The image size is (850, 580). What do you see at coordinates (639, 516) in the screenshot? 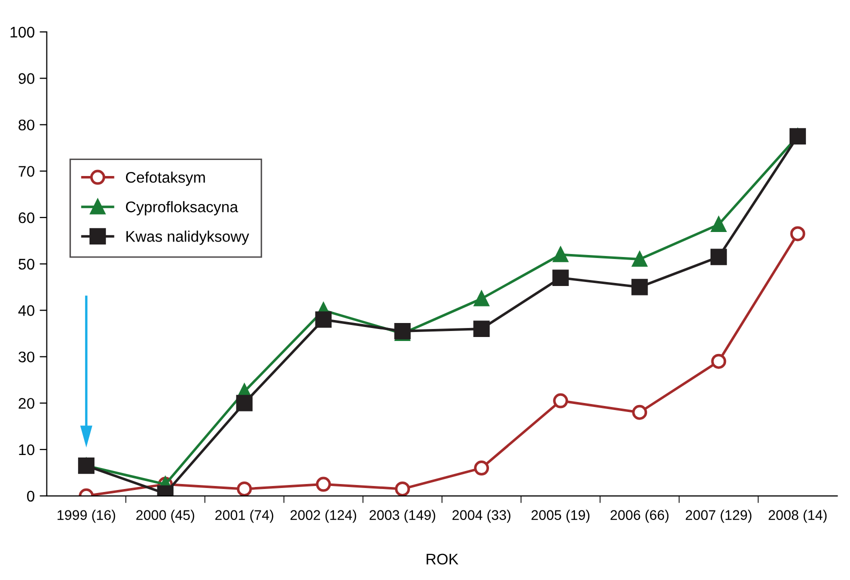
I see `x-tick-label: 2006 (66)` at bounding box center [639, 516].